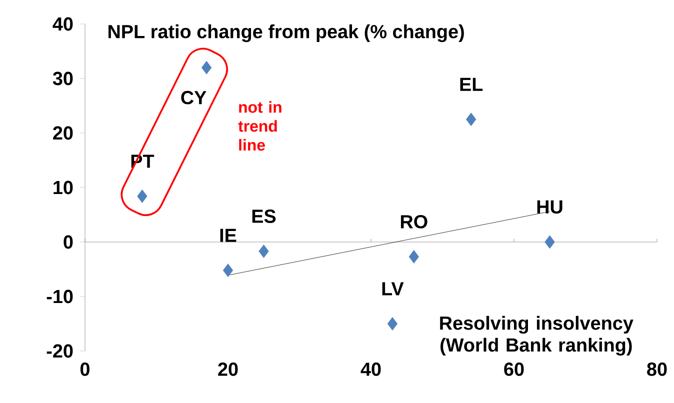 The image size is (674, 403). I want to click on y-tick-label: 20, so click(63, 133).